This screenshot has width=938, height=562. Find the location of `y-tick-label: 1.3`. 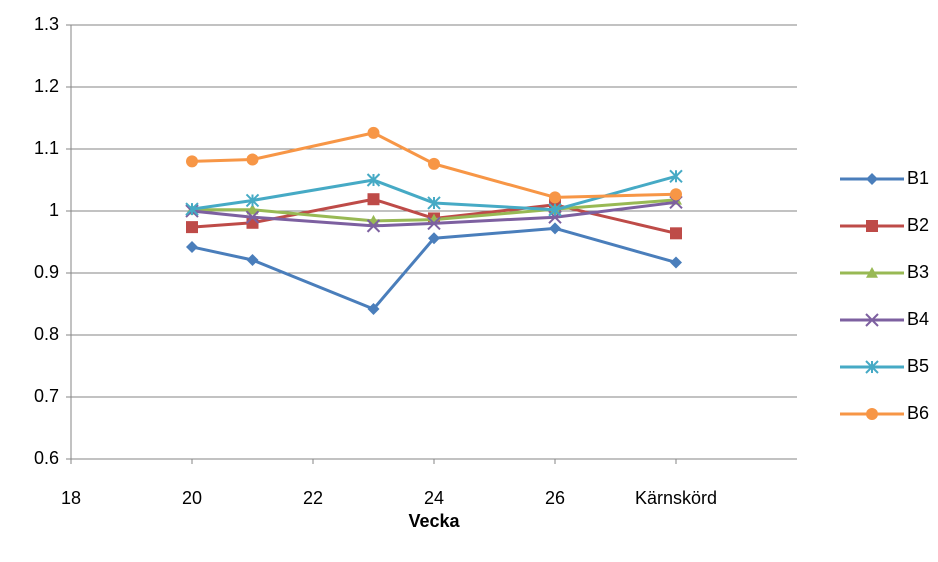

y-tick-label: 1.3 is located at coordinates (46, 24).